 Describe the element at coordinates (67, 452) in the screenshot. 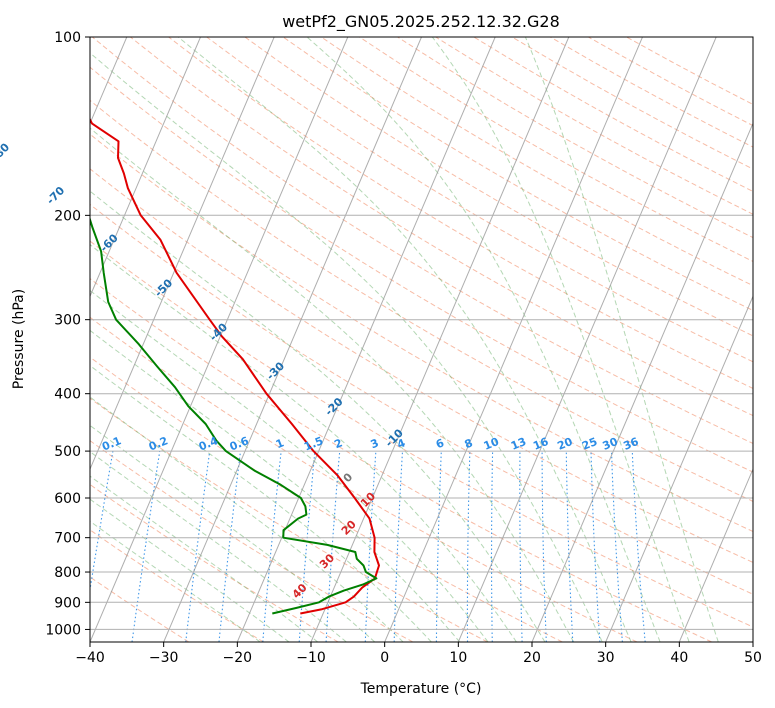

I see `y-tick-label: 500` at that location.